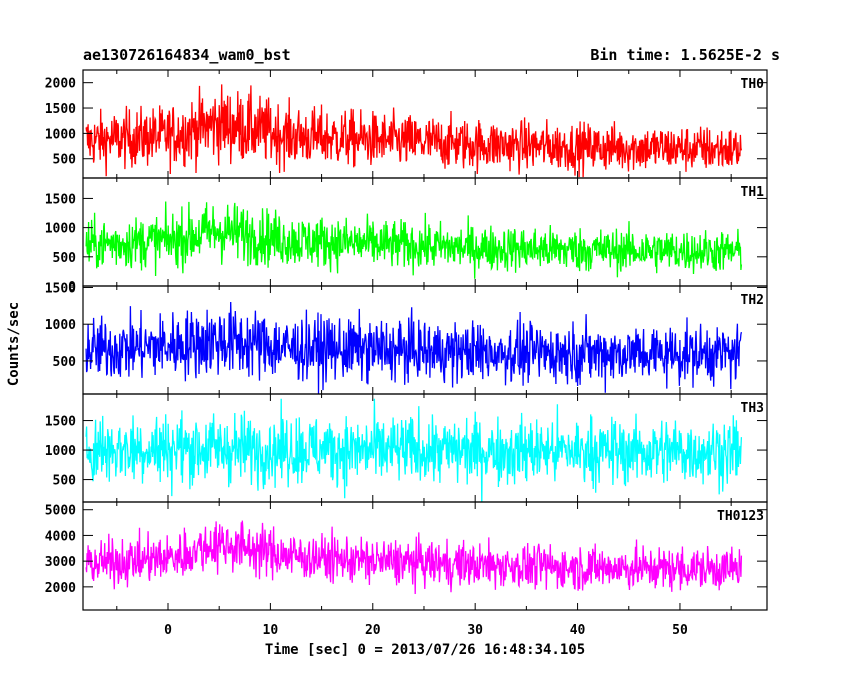  What do you see at coordinates (680, 630) in the screenshot?
I see `x-tick-label: 50` at bounding box center [680, 630].